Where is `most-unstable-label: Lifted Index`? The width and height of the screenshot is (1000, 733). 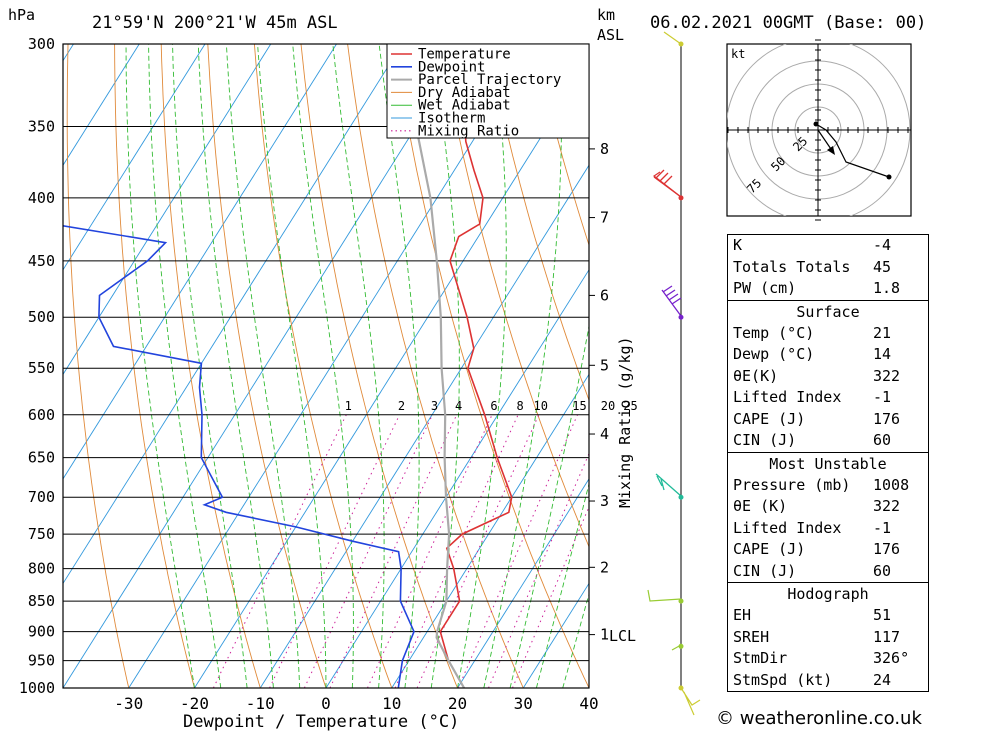 most-unstable-label: Lifted Index is located at coordinates (787, 527).